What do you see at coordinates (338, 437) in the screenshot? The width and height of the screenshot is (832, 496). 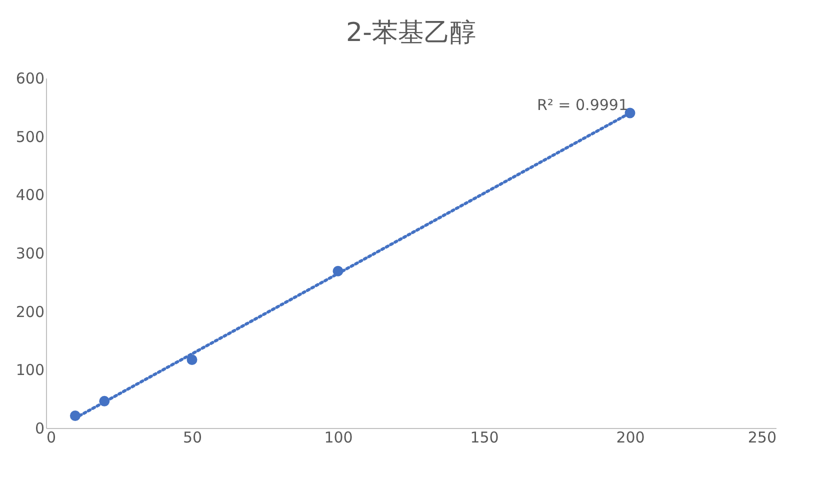 I see `x-tick-label: 100` at bounding box center [338, 437].